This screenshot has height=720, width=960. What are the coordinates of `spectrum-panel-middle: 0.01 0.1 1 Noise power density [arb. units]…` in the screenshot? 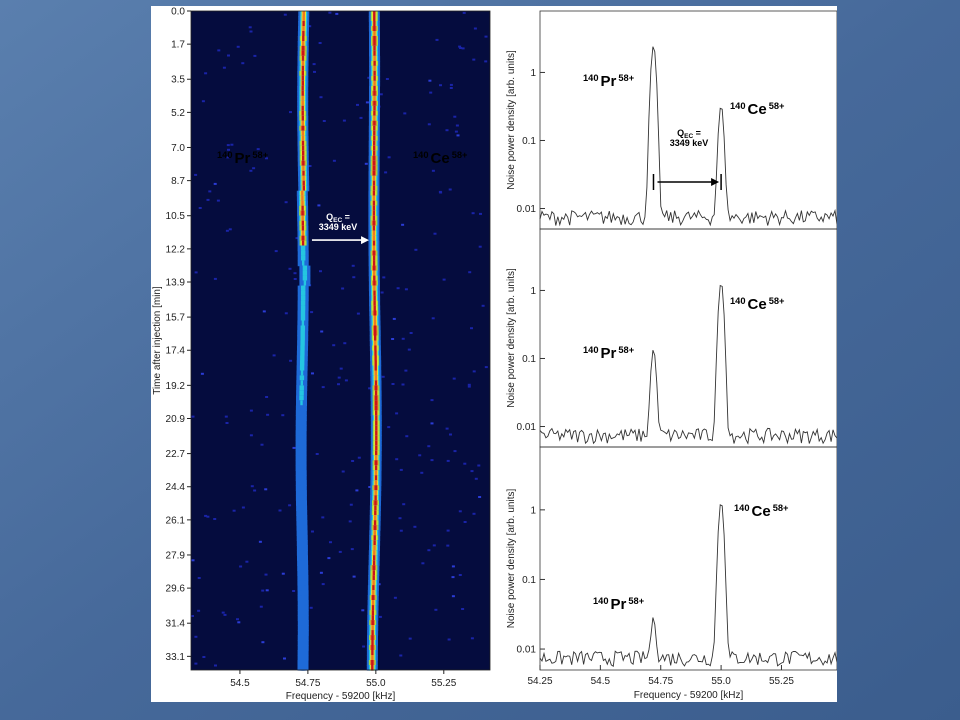 It's located at (671, 338).